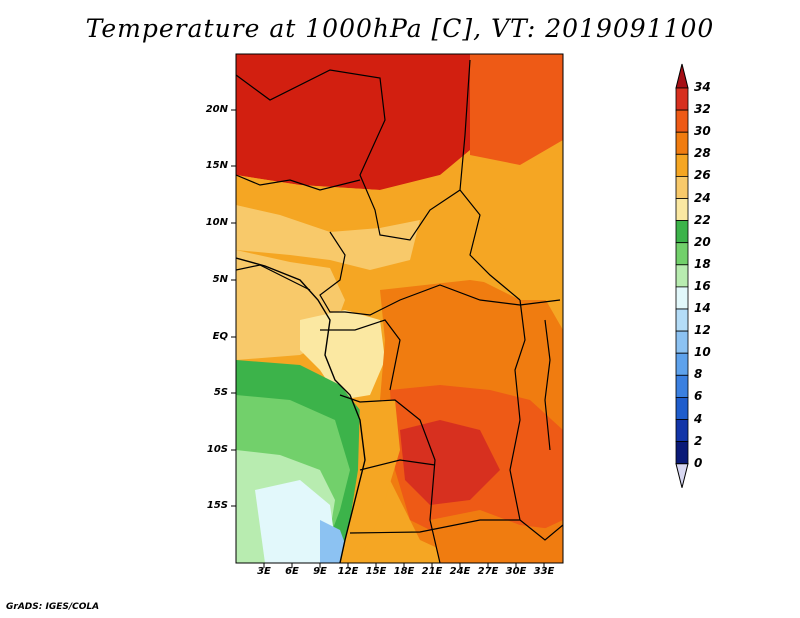 The image size is (800, 618). Describe the element at coordinates (376, 571) in the screenshot. I see `x-tick-label: 15E` at that location.